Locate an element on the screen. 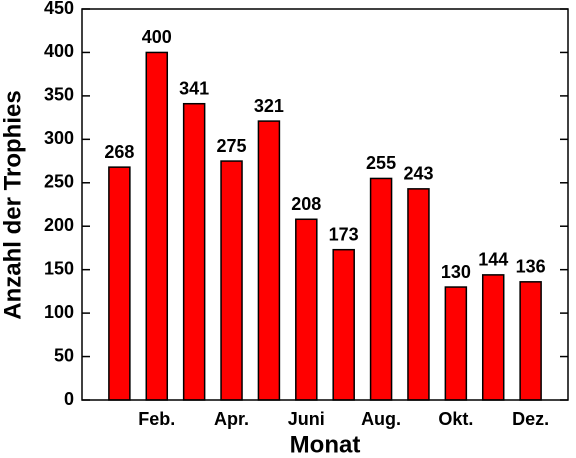 The width and height of the screenshot is (576, 458). y-tick-label: 250 is located at coordinates (59, 182).